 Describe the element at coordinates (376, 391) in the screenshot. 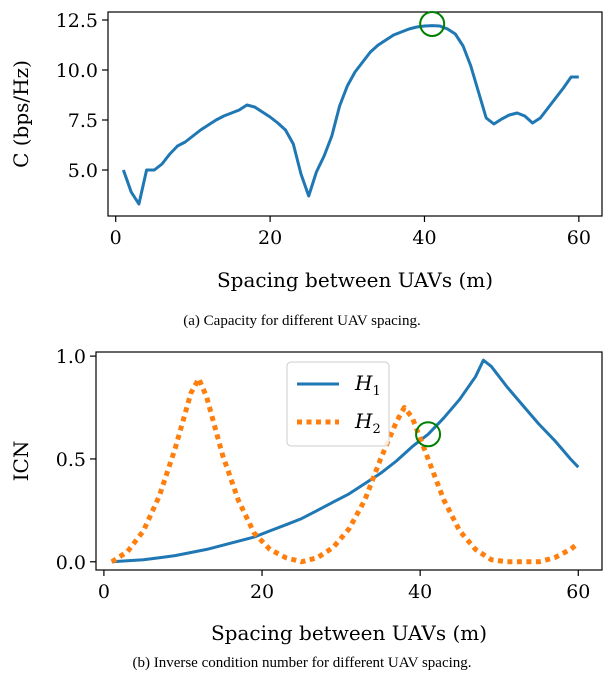

I see `legend-subscript: 1` at that location.